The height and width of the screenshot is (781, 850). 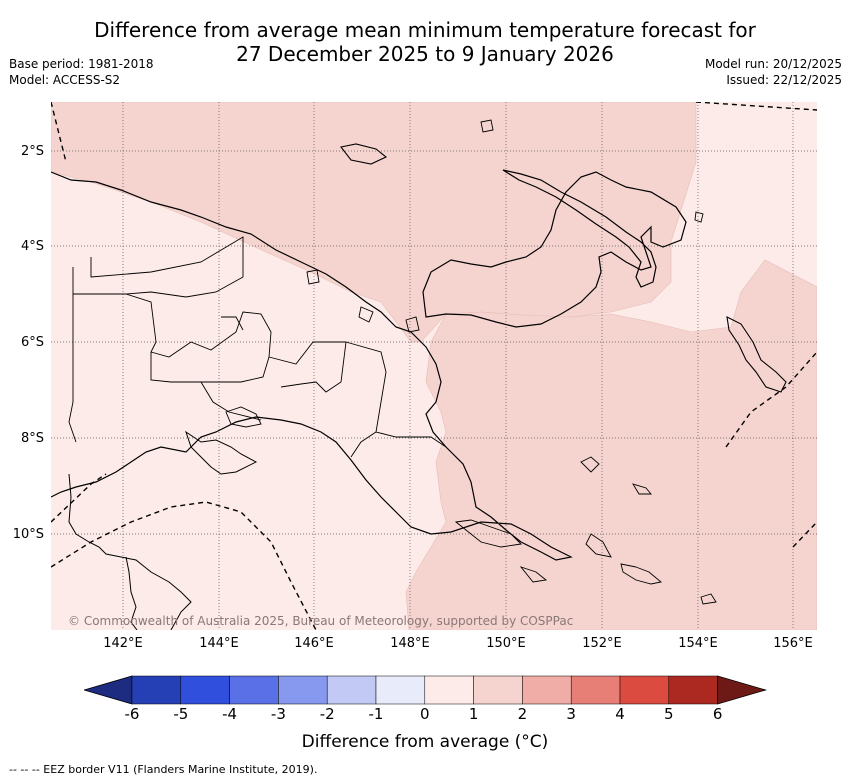 What do you see at coordinates (32, 246) in the screenshot?
I see `lat-label-4s: 4°S` at bounding box center [32, 246].